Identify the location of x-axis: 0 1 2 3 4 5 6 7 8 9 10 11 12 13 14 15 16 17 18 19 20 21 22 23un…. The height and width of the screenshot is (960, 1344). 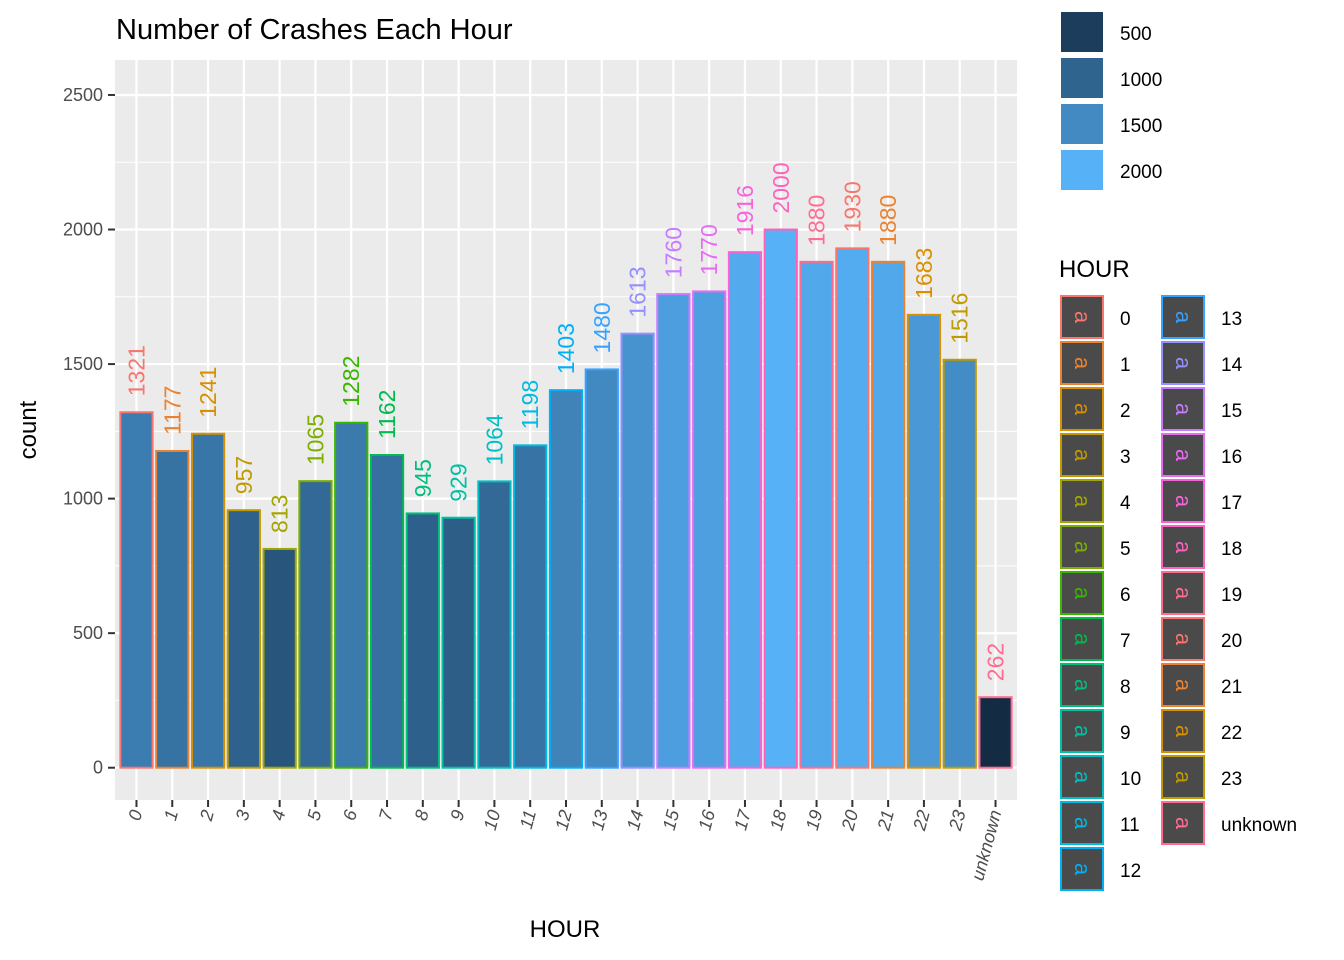
(564, 841).